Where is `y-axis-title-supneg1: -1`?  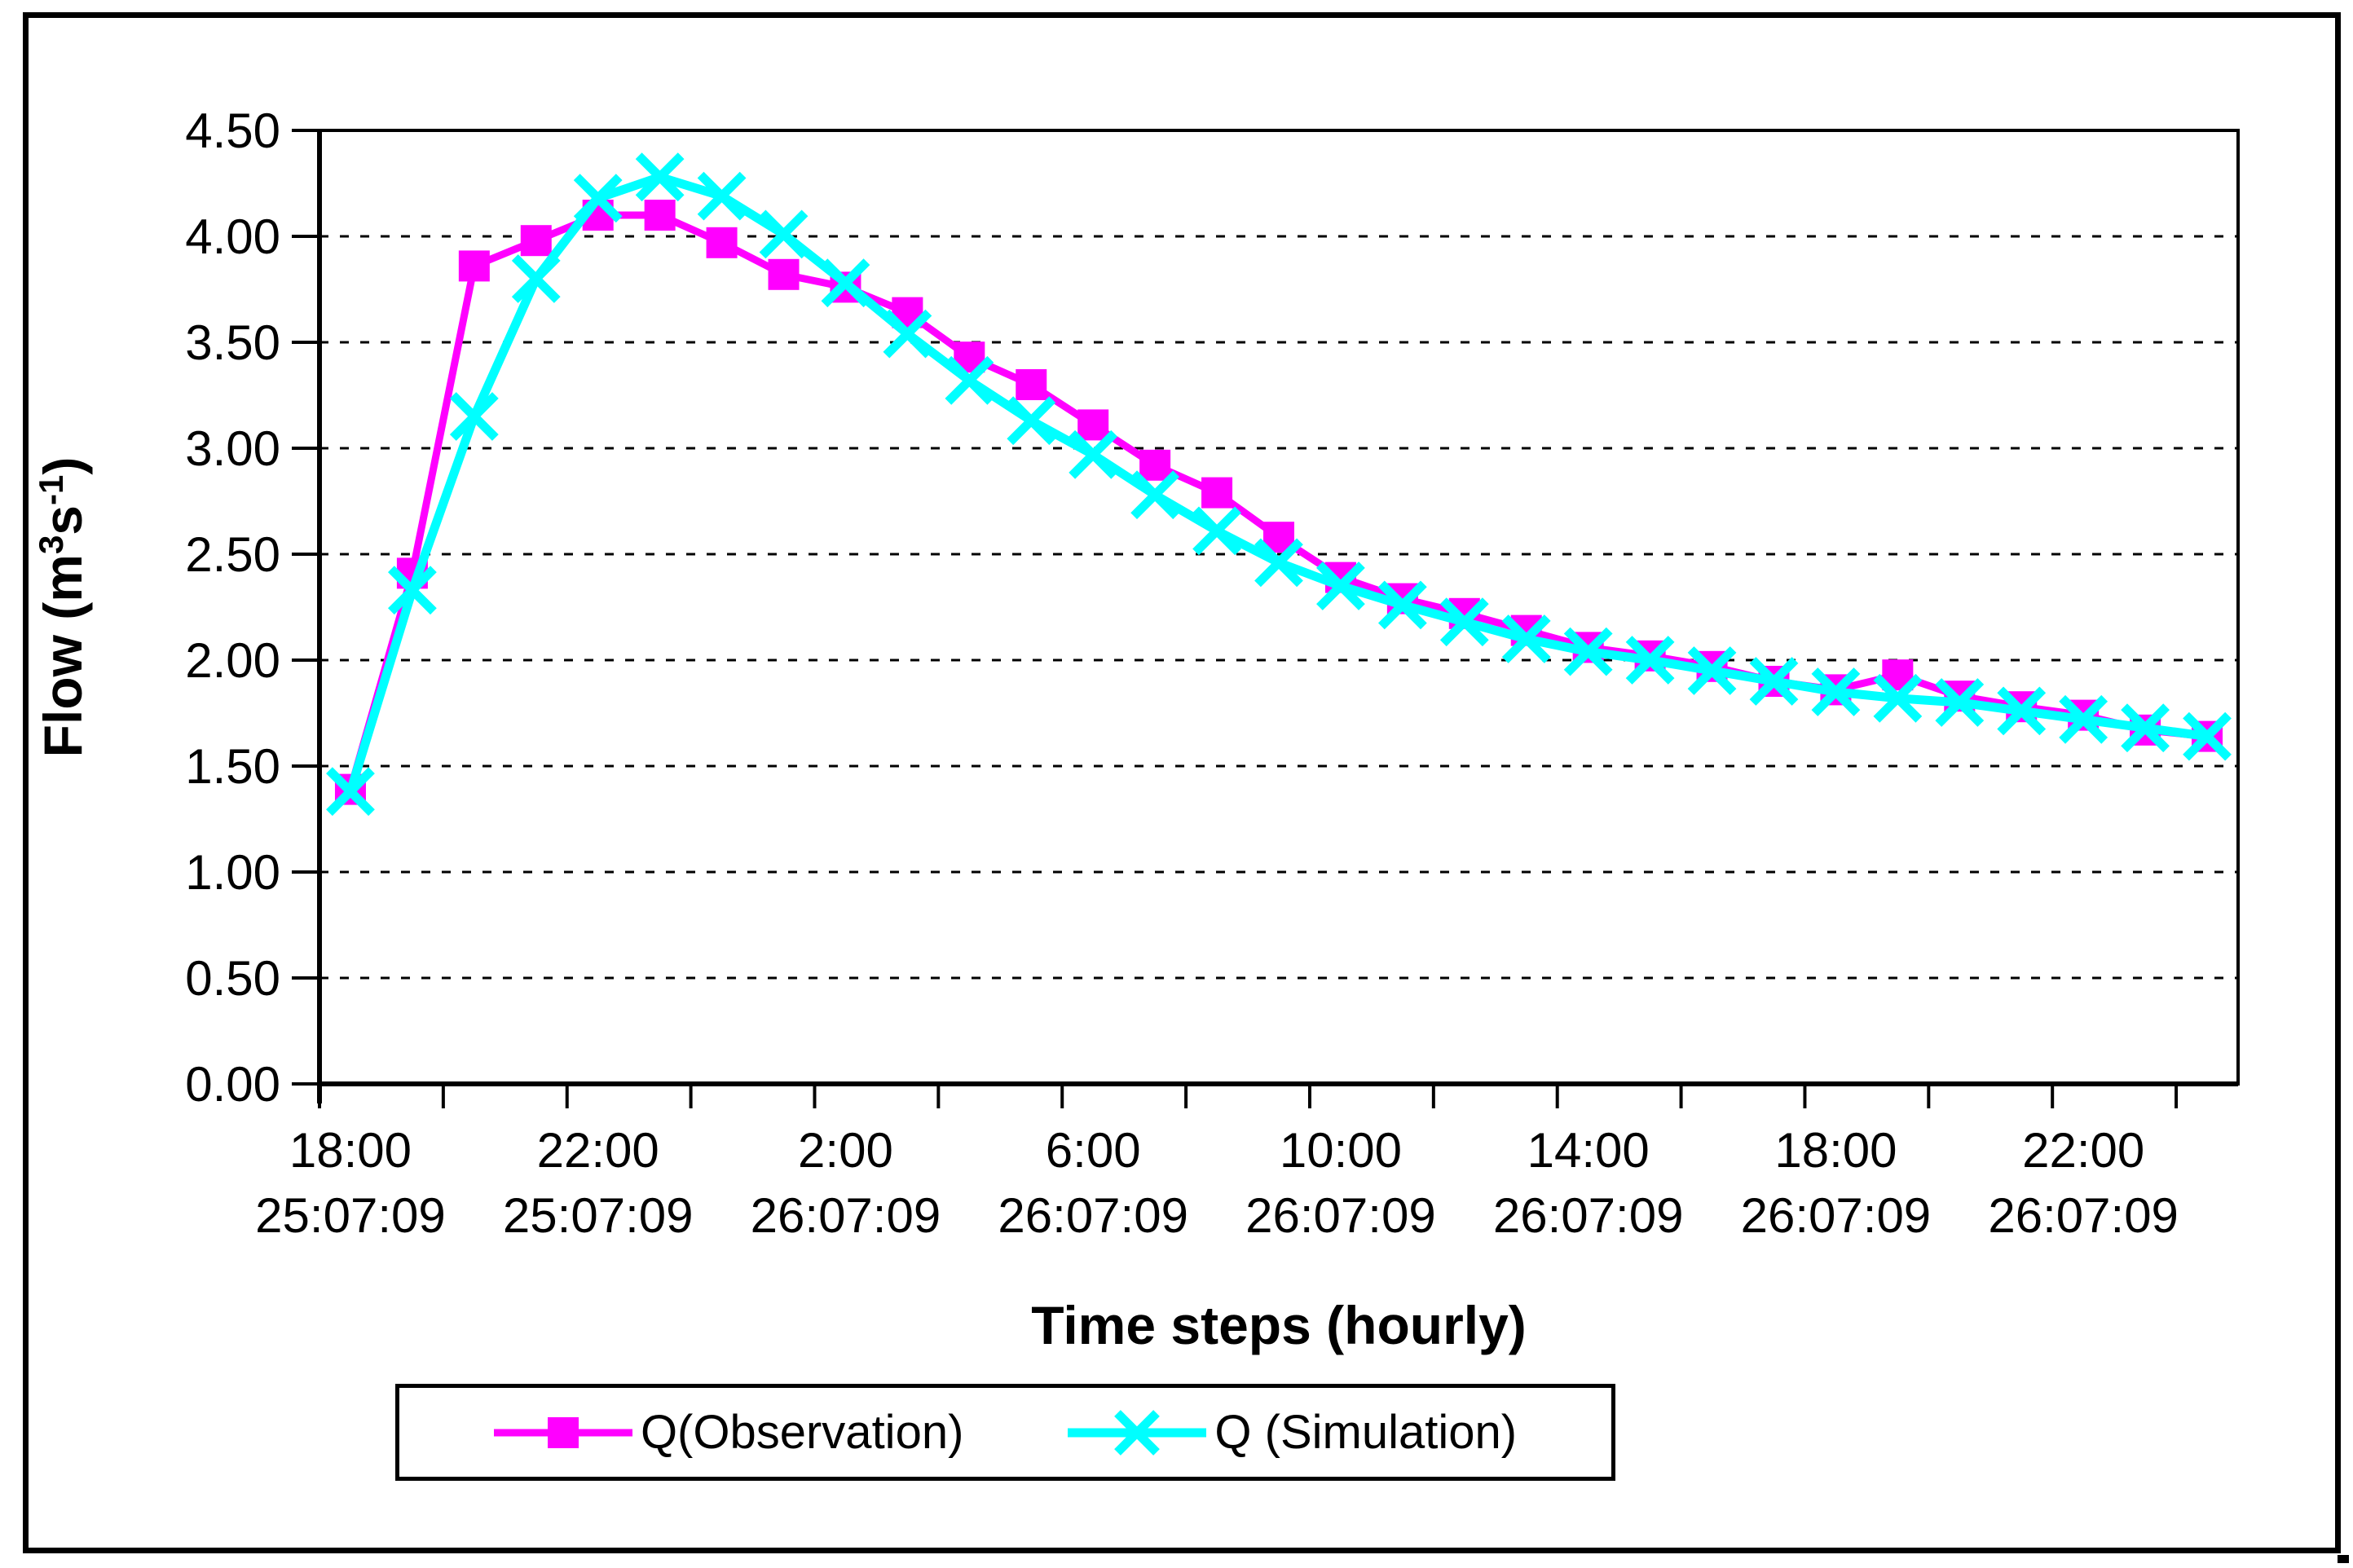 y-axis-title-supneg1: -1 is located at coordinates (51, 489).